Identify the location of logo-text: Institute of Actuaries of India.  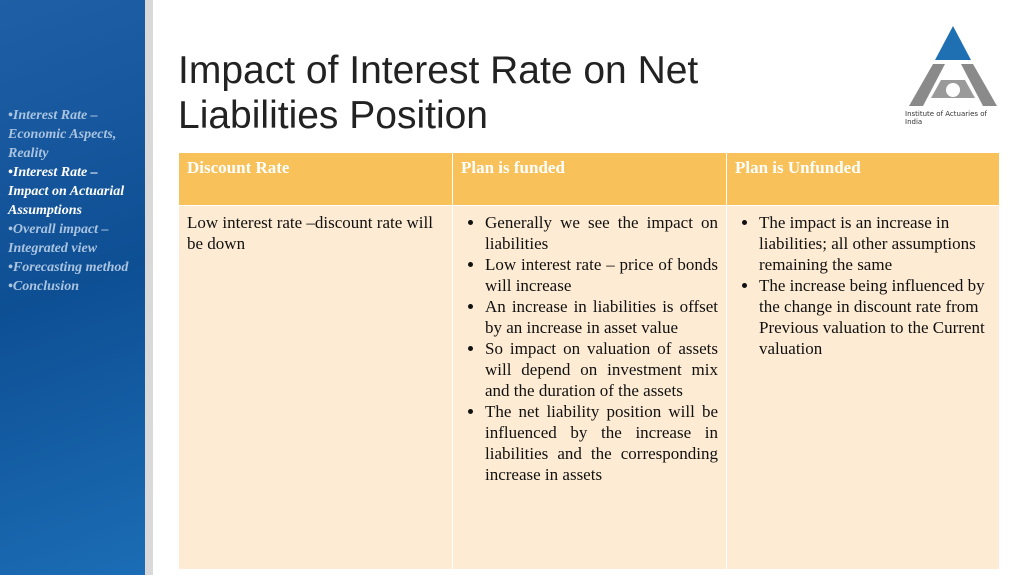
(946, 118).